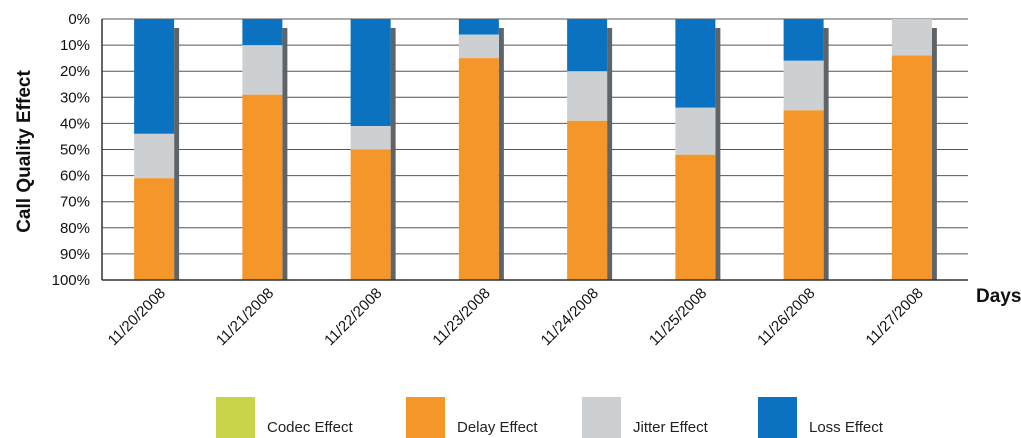 This screenshot has width=1021, height=438. Describe the element at coordinates (75, 71) in the screenshot. I see `y-tick-label: 20%` at that location.